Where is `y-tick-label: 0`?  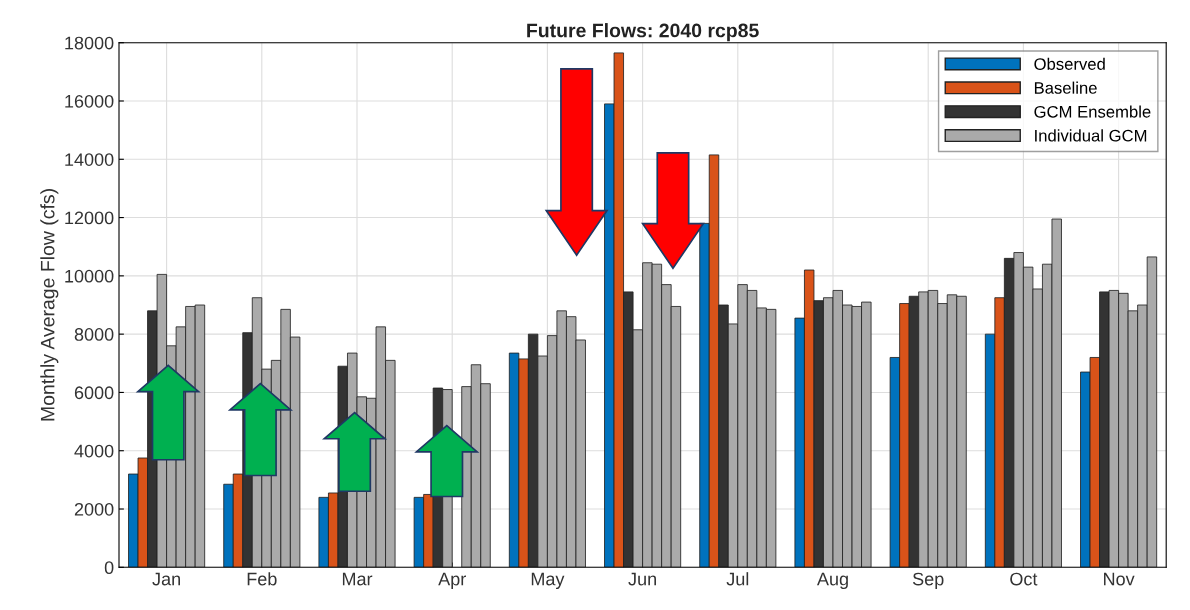
y-tick-label: 0 is located at coordinates (109, 568).